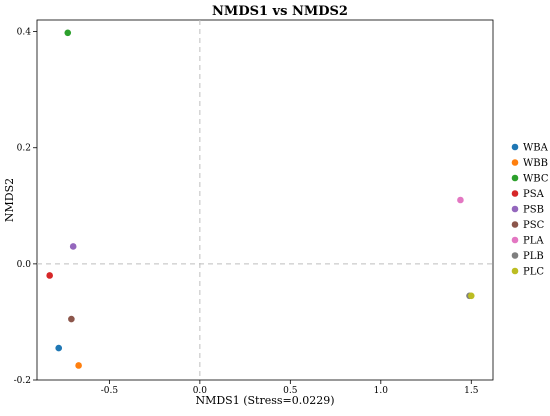 The height and width of the screenshot is (416, 550). Describe the element at coordinates (533, 272) in the screenshot. I see `legend-label-plc: PLC` at that location.